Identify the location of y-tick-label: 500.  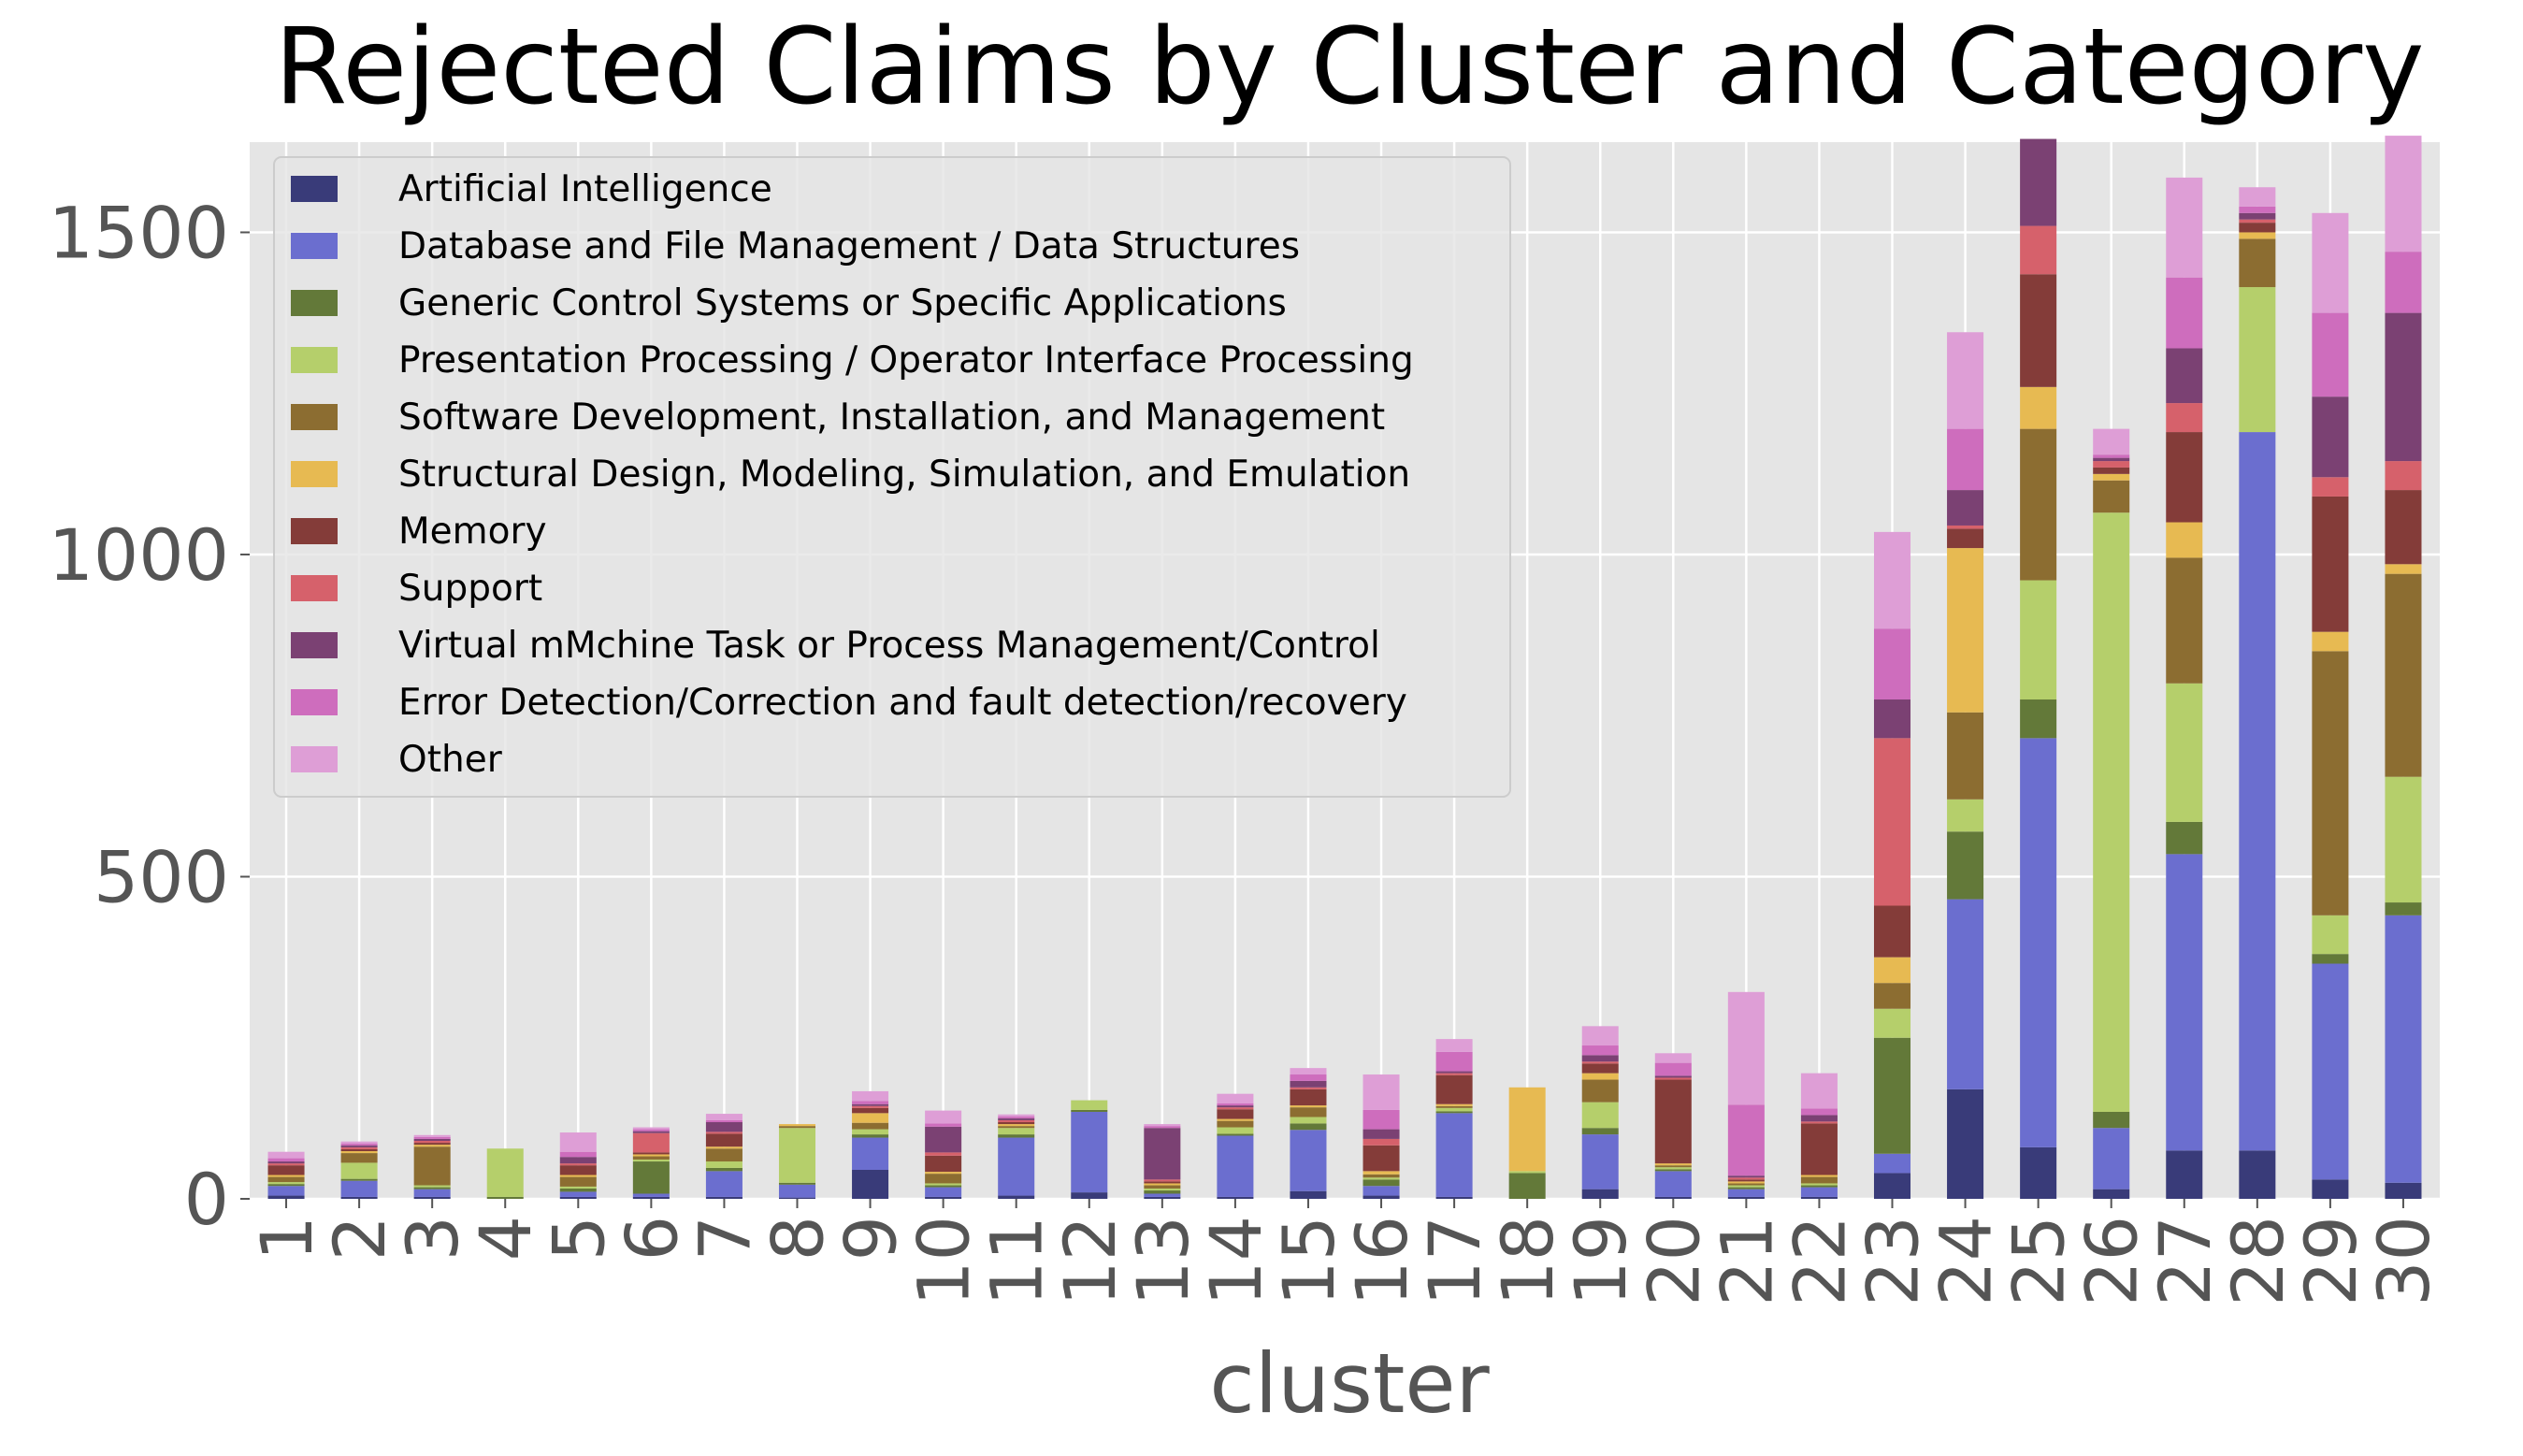
(161, 876).